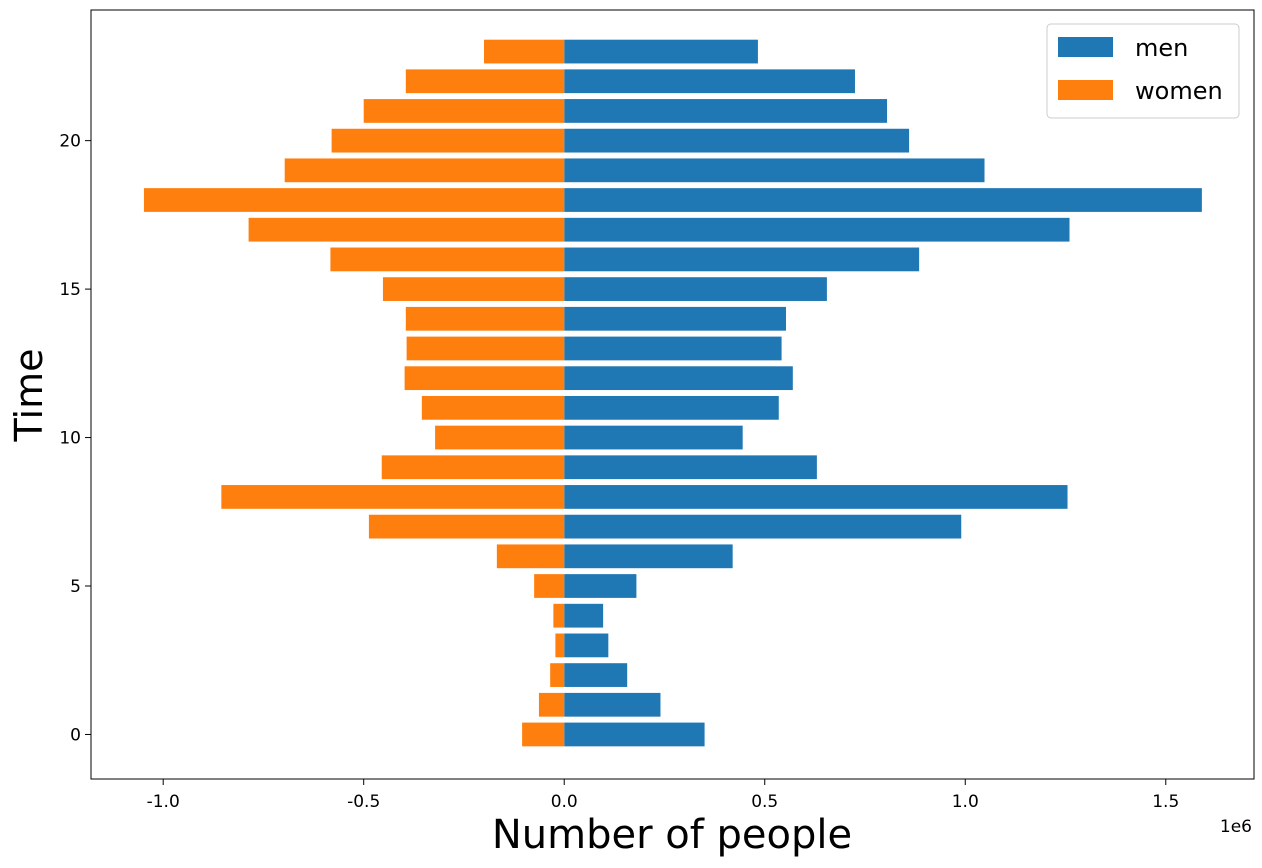 This screenshot has height=868, width=1262. What do you see at coordinates (1161, 48) in the screenshot?
I see `legend-label-men: men` at bounding box center [1161, 48].